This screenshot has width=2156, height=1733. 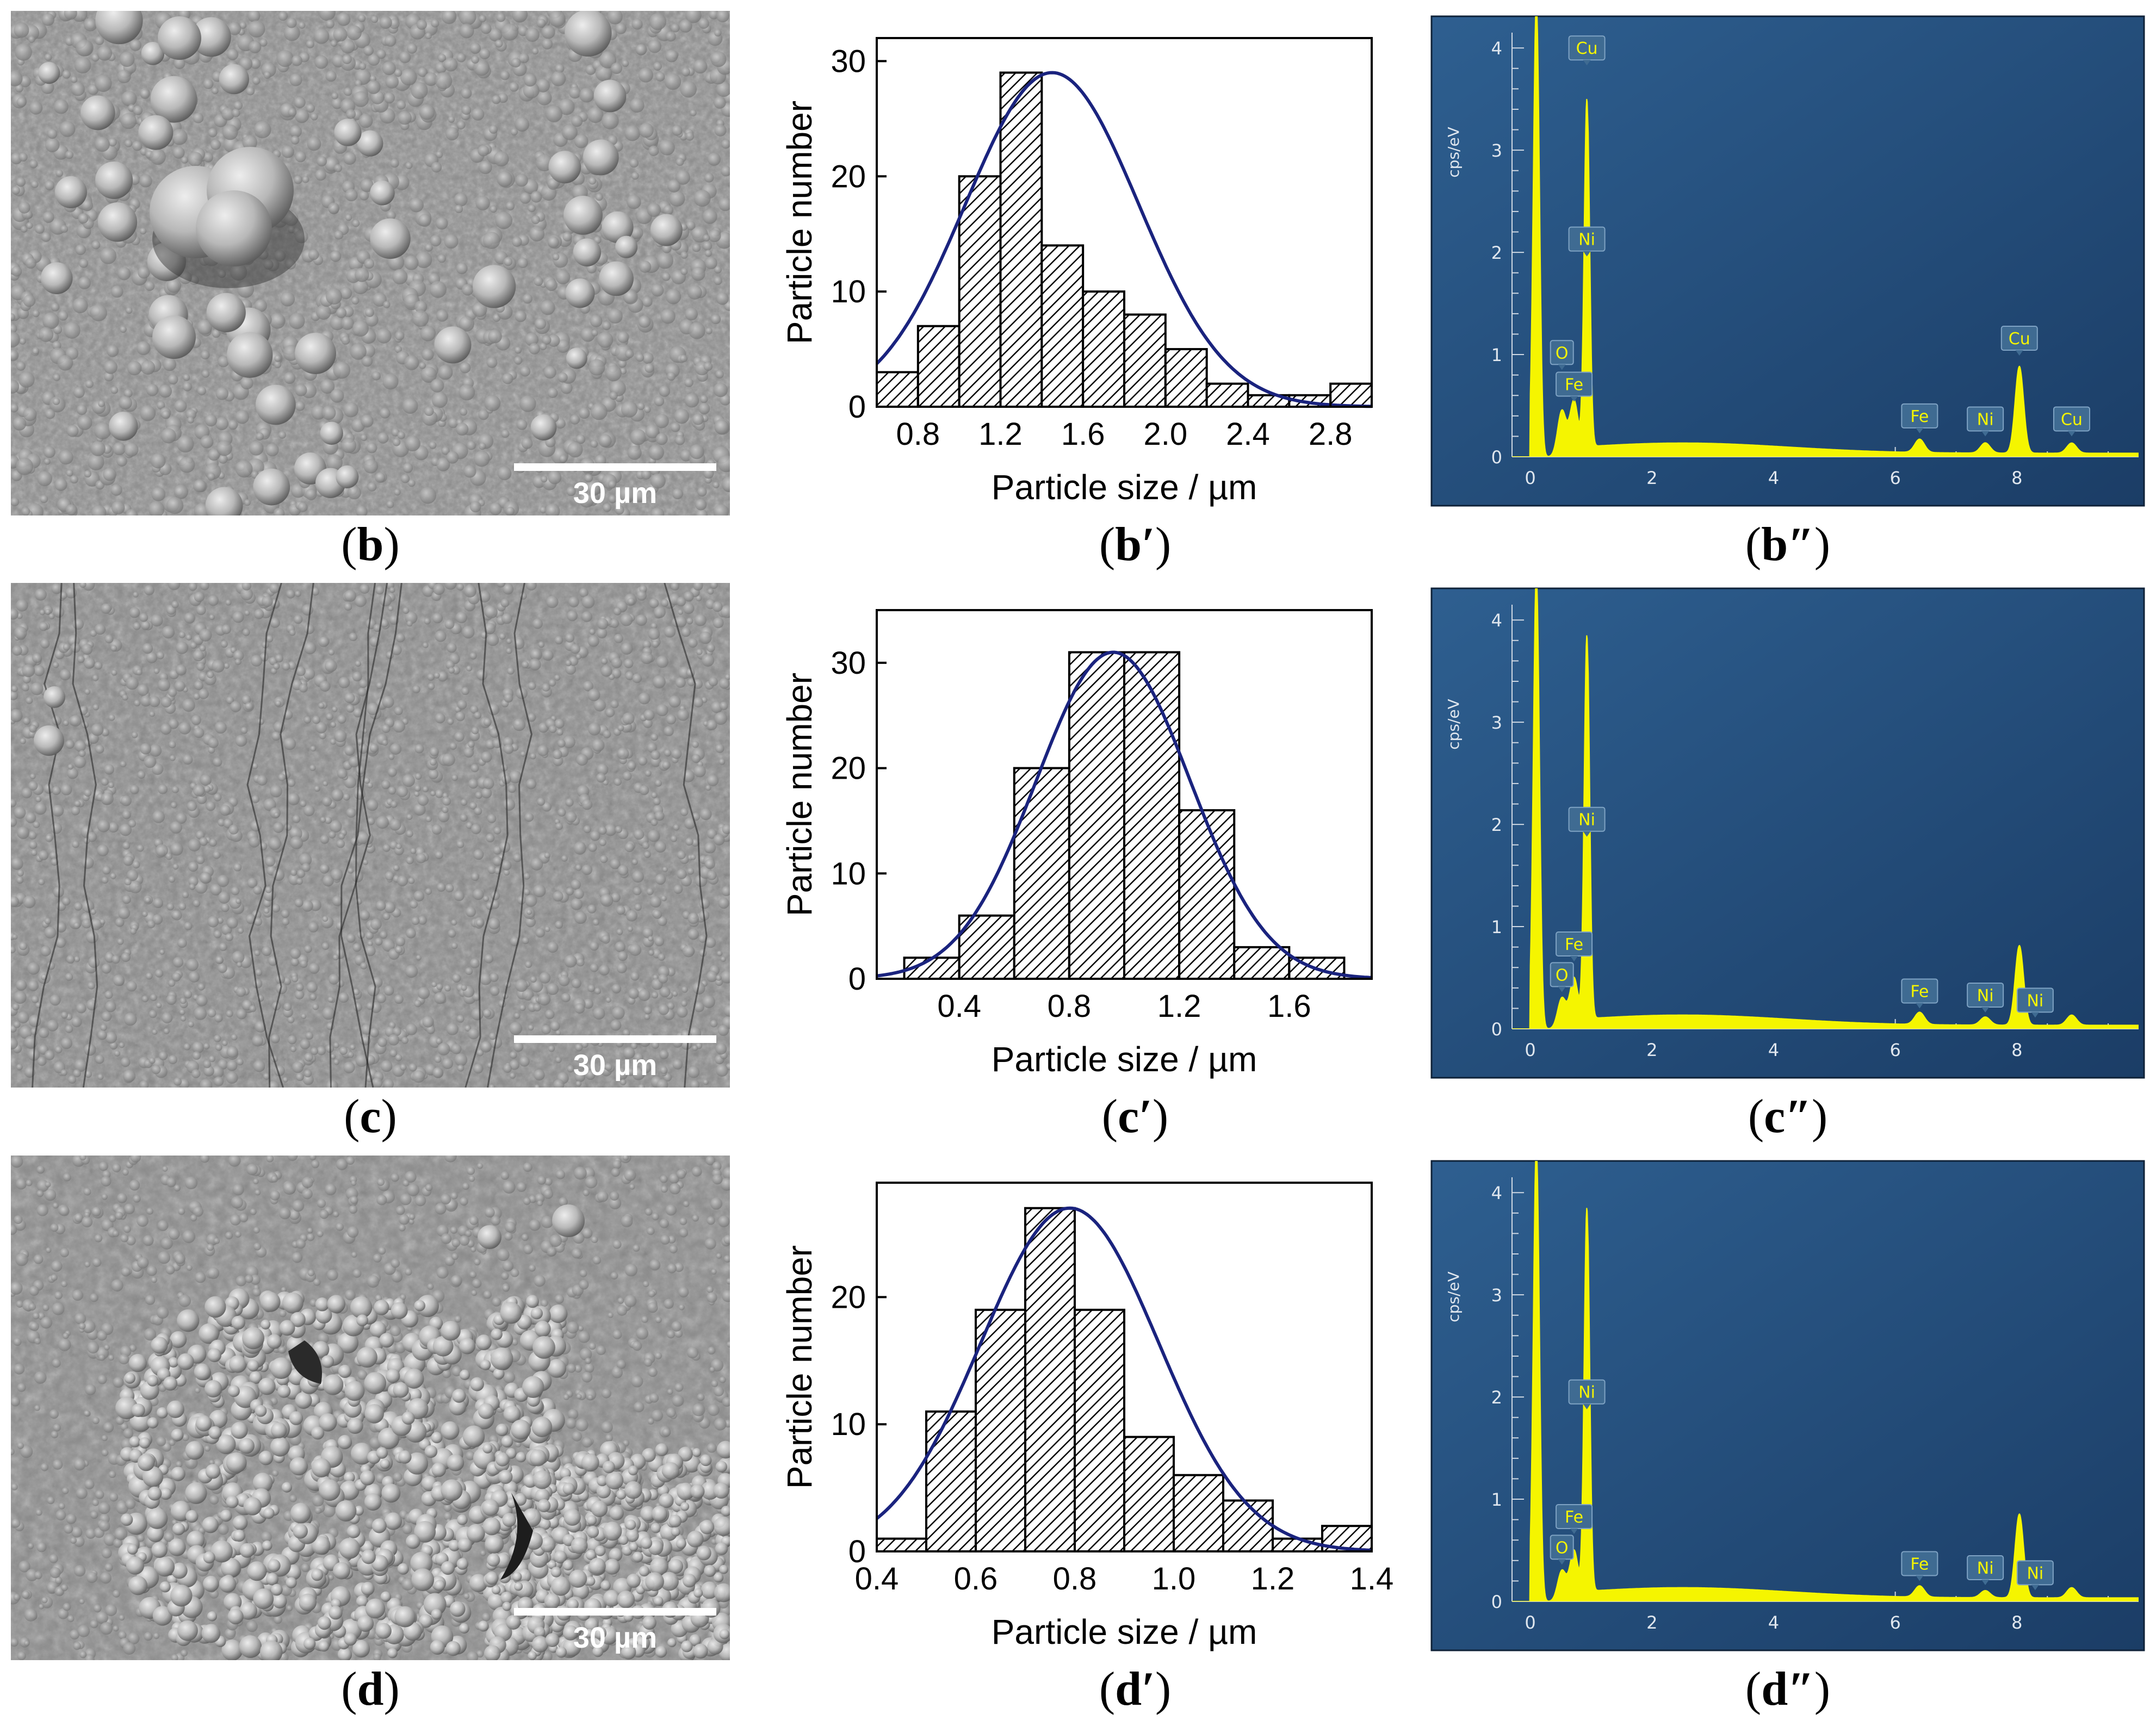 What do you see at coordinates (1174, 1579) in the screenshot?
I see `x-tick-label: 1.0` at bounding box center [1174, 1579].